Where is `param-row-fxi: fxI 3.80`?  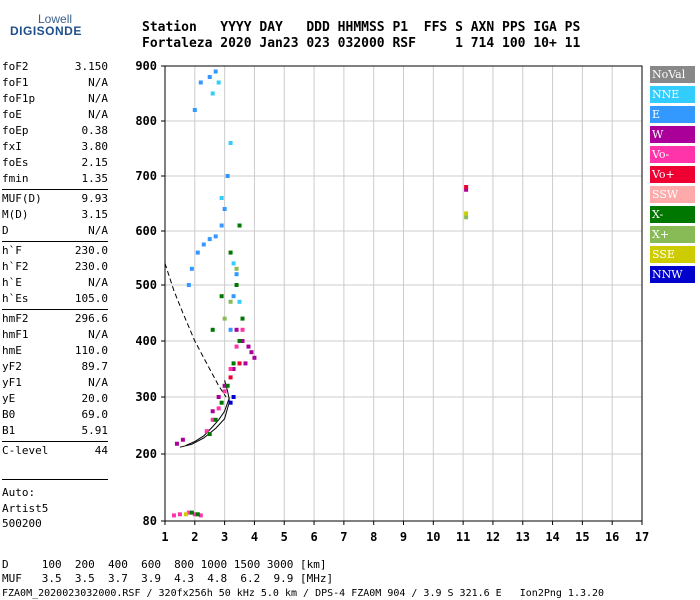 param-row-fxi: fxI 3.80 is located at coordinates (55, 147).